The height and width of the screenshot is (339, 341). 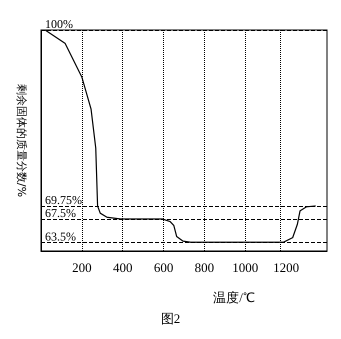 What do you see at coordinates (204, 267) in the screenshot?
I see `x-tick-label: 800` at bounding box center [204, 267].